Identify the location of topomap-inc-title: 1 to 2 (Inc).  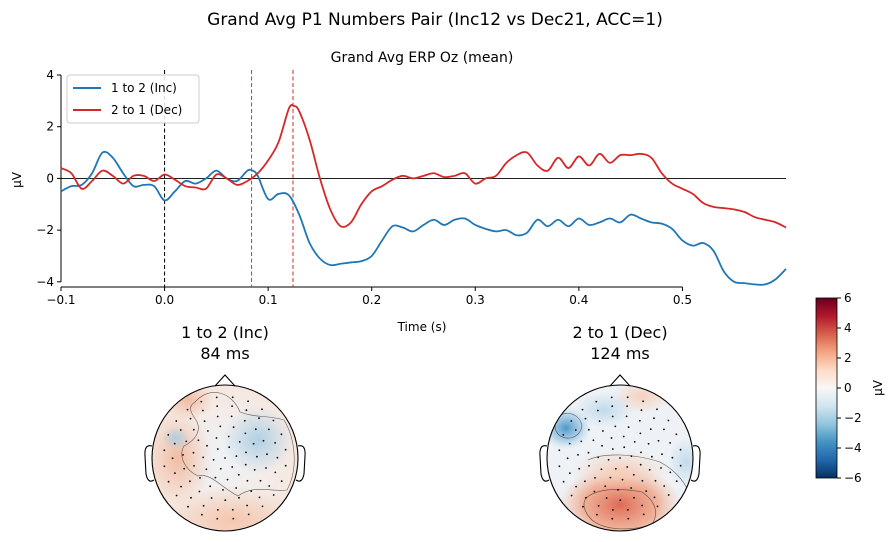
(225, 332).